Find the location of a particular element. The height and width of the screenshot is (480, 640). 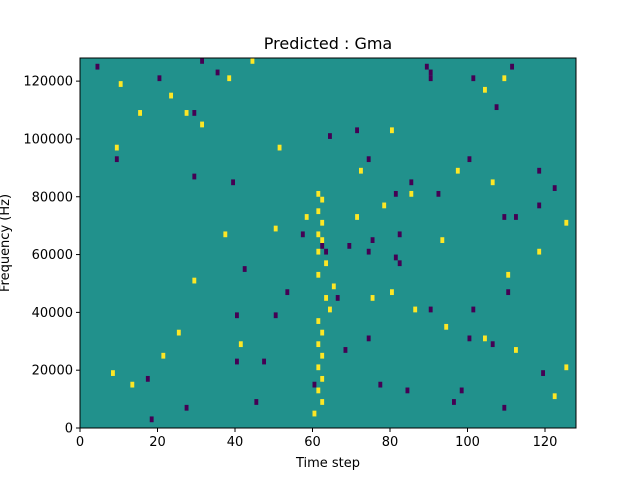

x-tick-label: 0 is located at coordinates (80, 442).